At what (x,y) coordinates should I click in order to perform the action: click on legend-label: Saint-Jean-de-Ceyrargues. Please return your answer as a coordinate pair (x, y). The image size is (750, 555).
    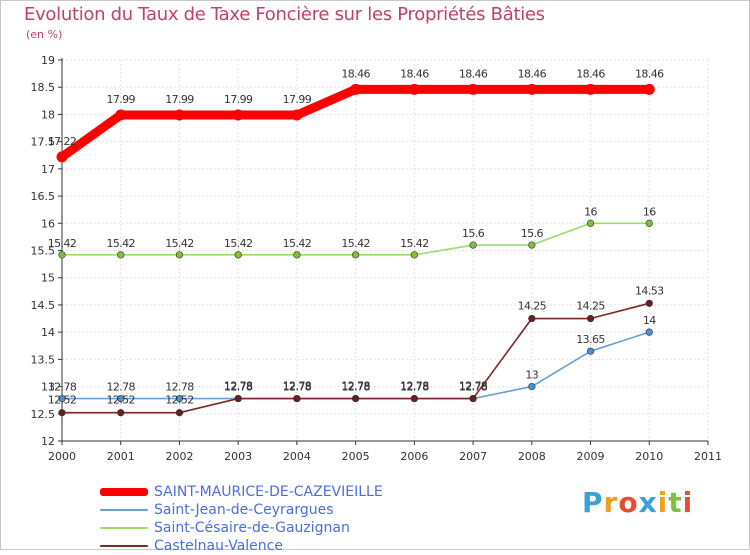
    Looking at the image, I should click on (244, 510).